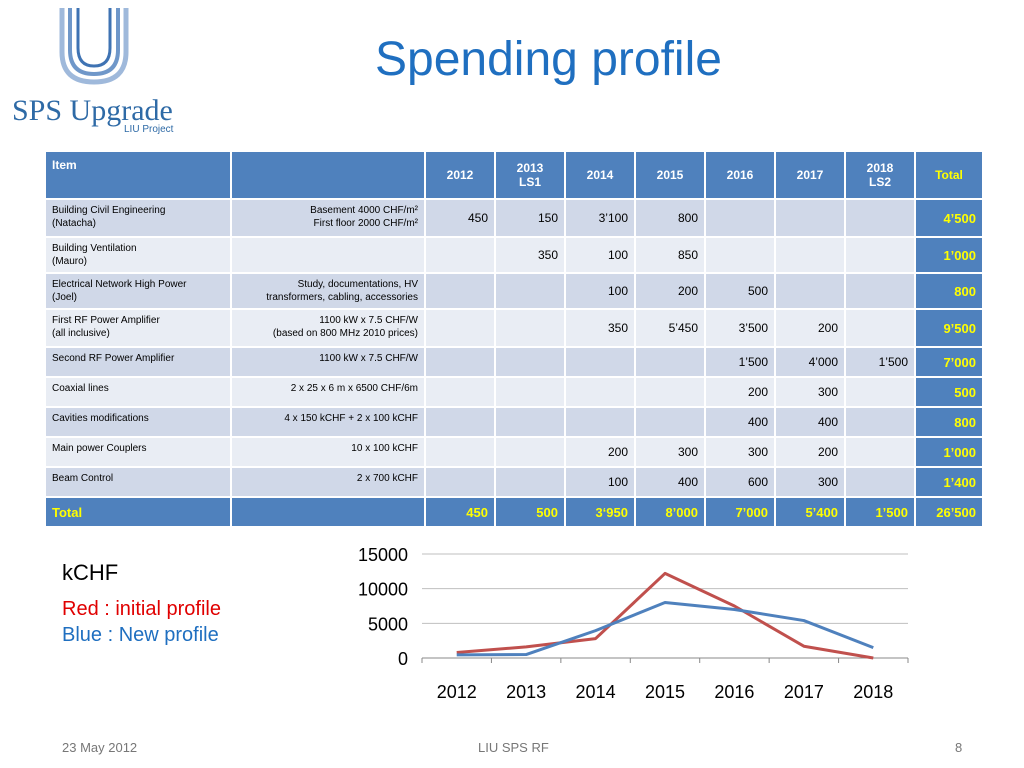 The image size is (1024, 768). I want to click on item-note-cell: 4 x 150 kCHF + 2 x 100 kCHF, so click(328, 422).